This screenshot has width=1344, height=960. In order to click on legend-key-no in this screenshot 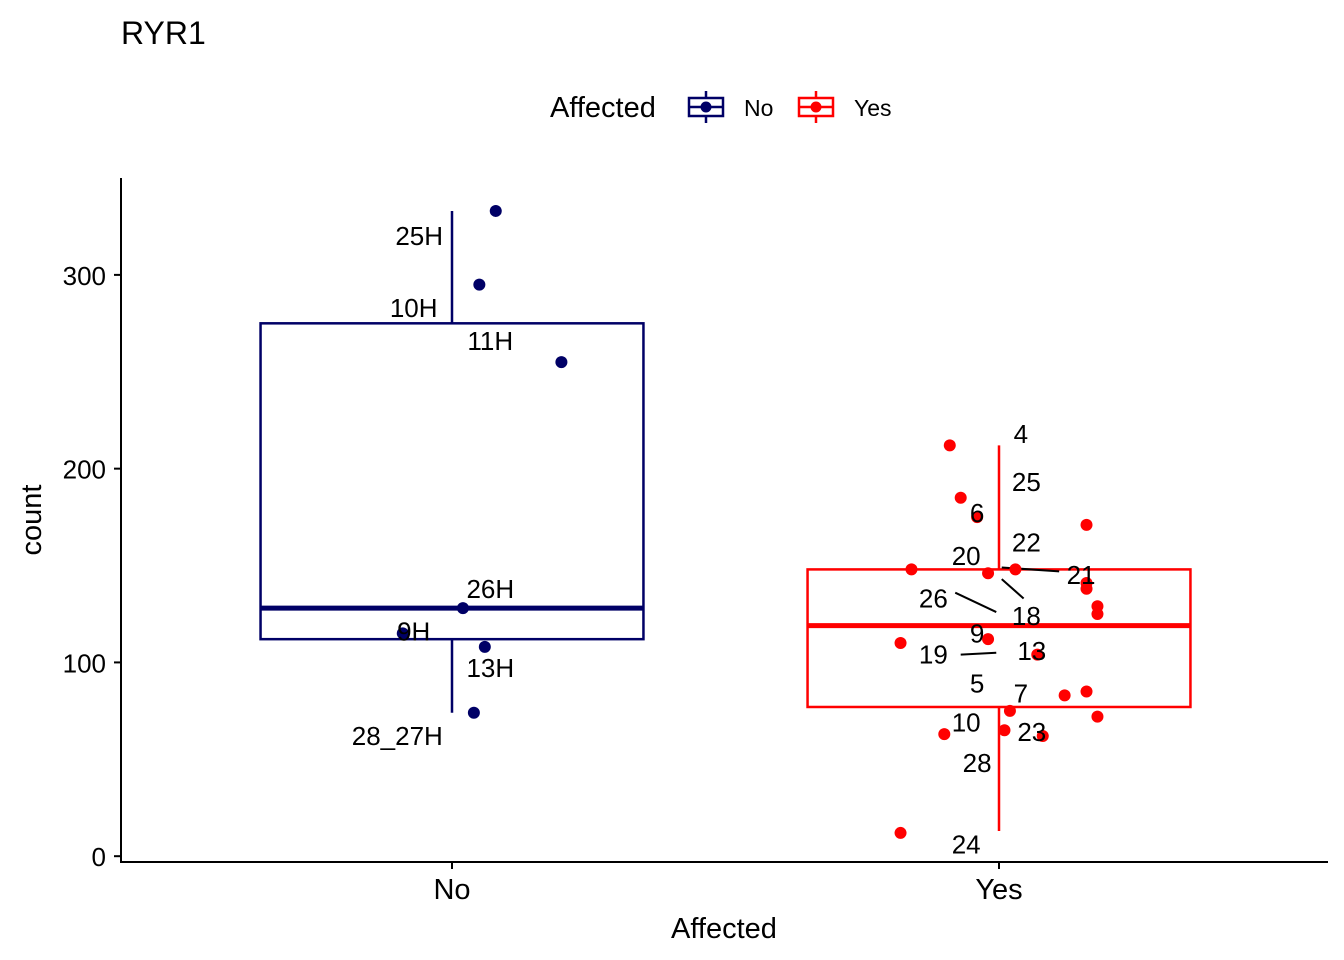, I will do `click(706, 107)`.